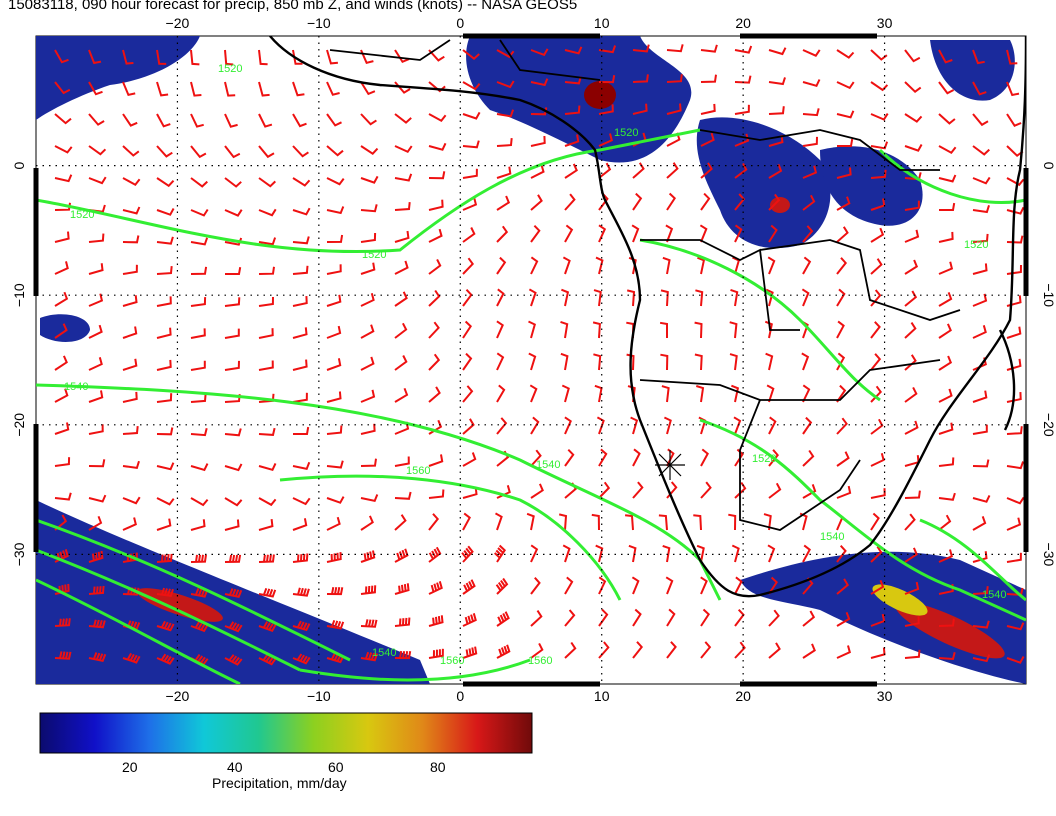 This screenshot has width=1056, height=816. Describe the element at coordinates (168, 610) in the screenshot. I see `contour-1540-south2` at that location.